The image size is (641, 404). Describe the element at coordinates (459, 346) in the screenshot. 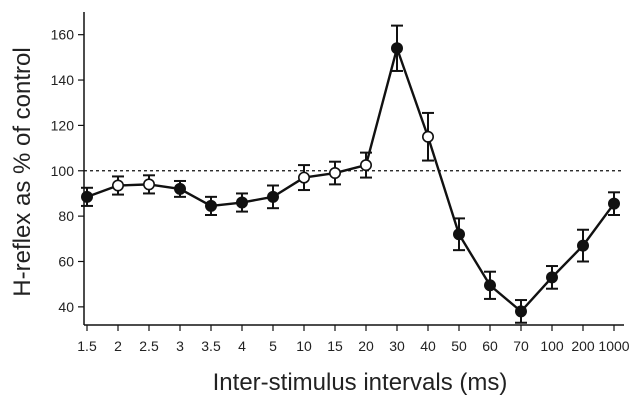

I see `x-tick-label: 50` at that location.